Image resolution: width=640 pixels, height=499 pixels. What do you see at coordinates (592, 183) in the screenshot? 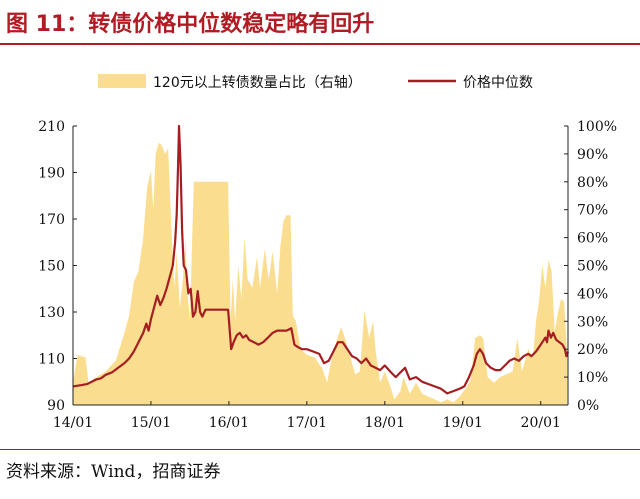
I see `right-tick-label: 80%` at bounding box center [592, 183].